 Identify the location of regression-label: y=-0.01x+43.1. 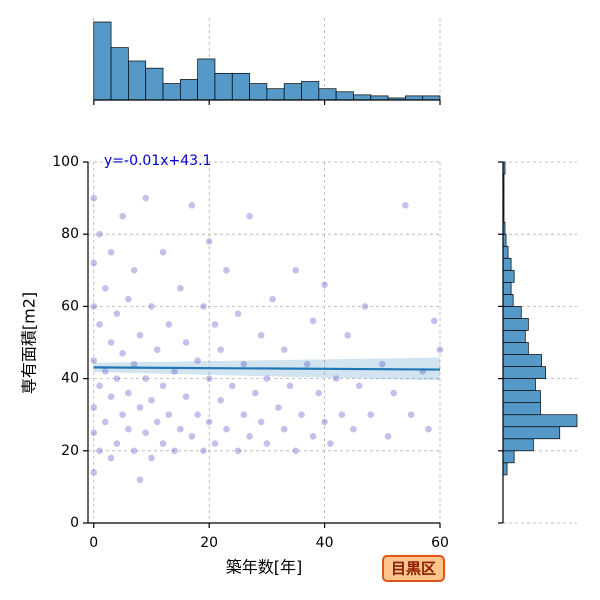
(157, 161).